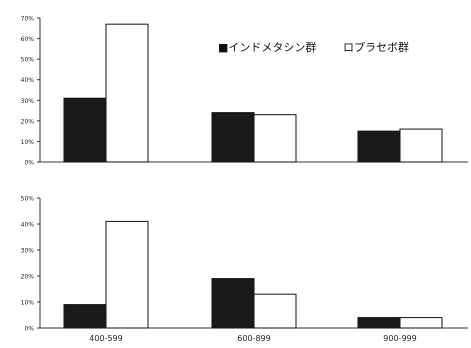 This screenshot has width=471, height=348. Describe the element at coordinates (267, 47) in the screenshot. I see `legend-label-indomethacin: ■インドメタシン群` at that location.